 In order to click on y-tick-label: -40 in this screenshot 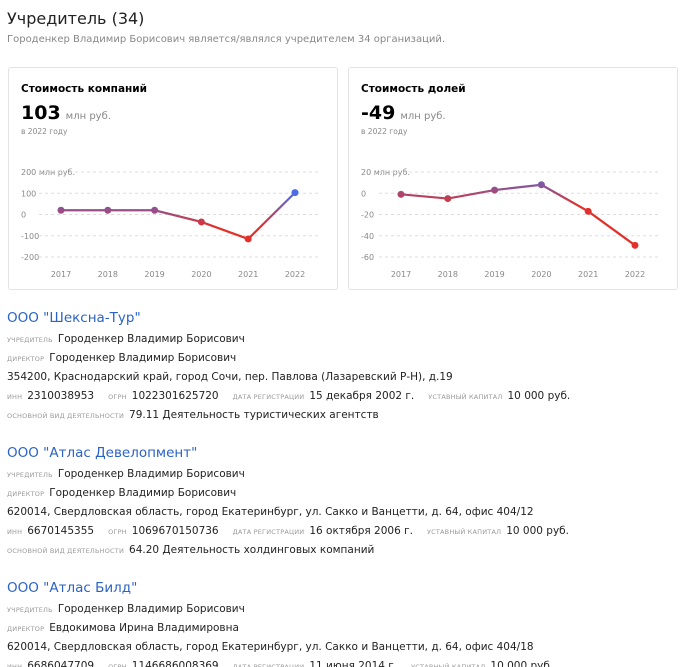, I will do `click(367, 236)`.